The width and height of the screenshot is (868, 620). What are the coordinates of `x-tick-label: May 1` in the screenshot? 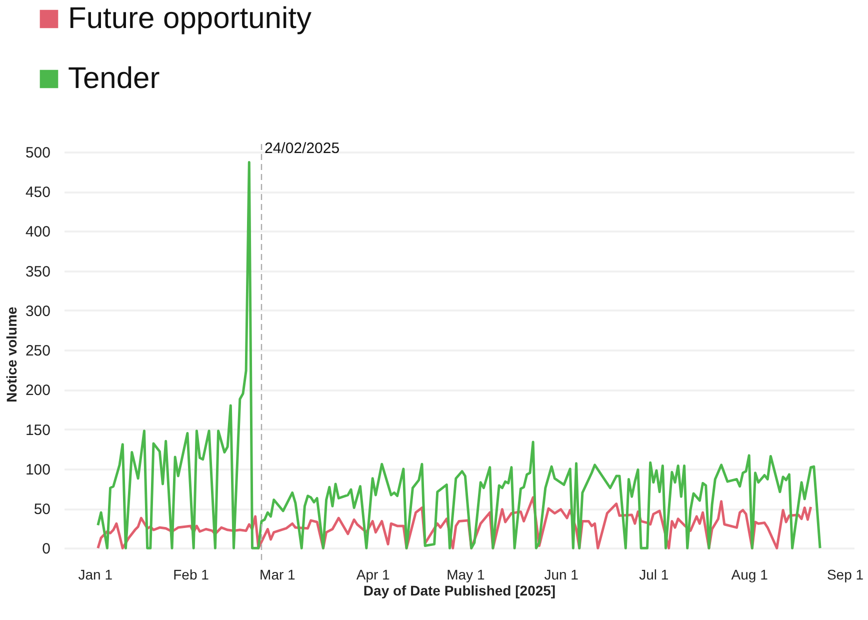 It's located at (465, 574).